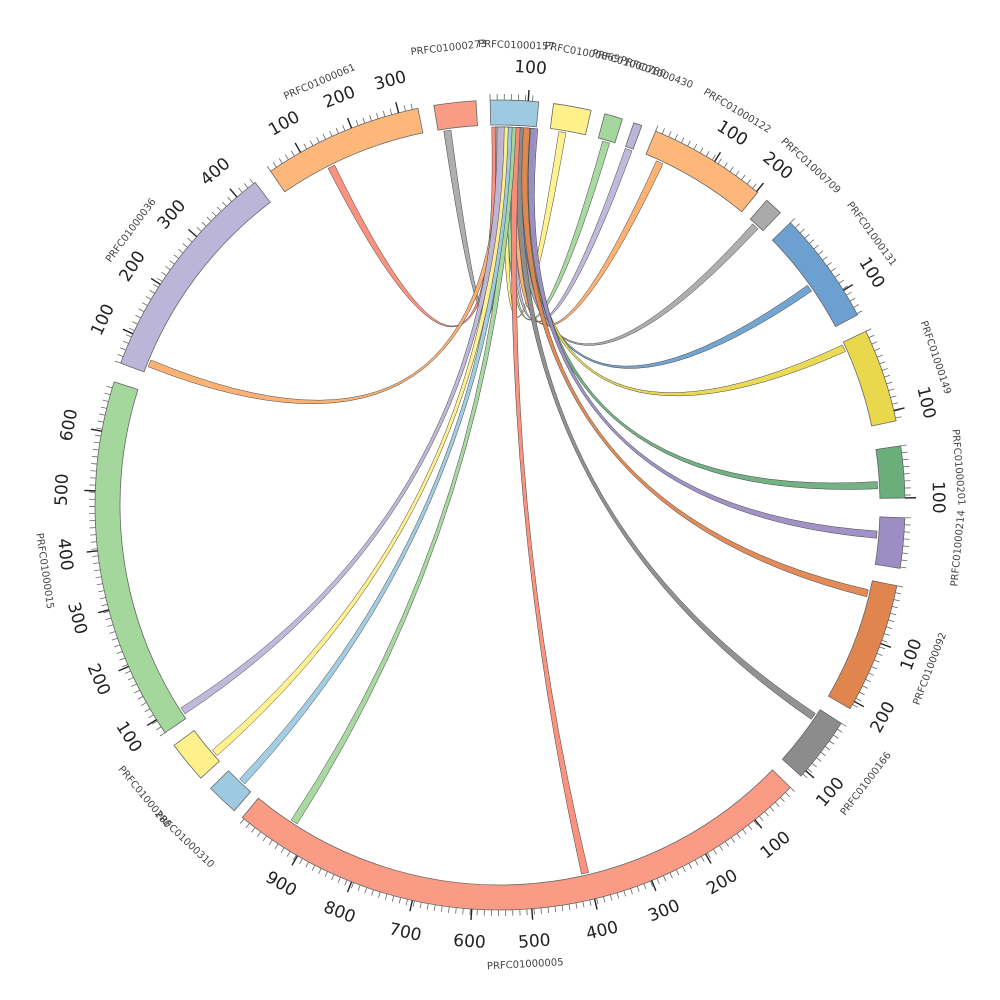  What do you see at coordinates (70, 425) in the screenshot?
I see `tick-label: 600` at bounding box center [70, 425].